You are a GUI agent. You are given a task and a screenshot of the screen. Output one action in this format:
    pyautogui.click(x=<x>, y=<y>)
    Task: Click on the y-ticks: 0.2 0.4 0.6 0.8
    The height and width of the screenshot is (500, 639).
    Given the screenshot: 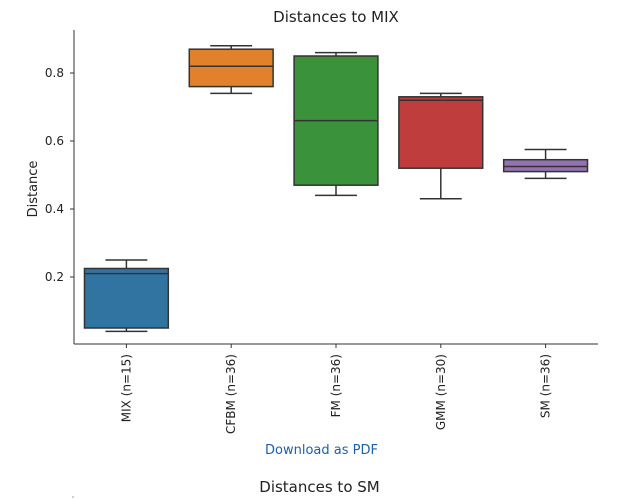 What is the action you would take?
    pyautogui.click(x=59, y=175)
    